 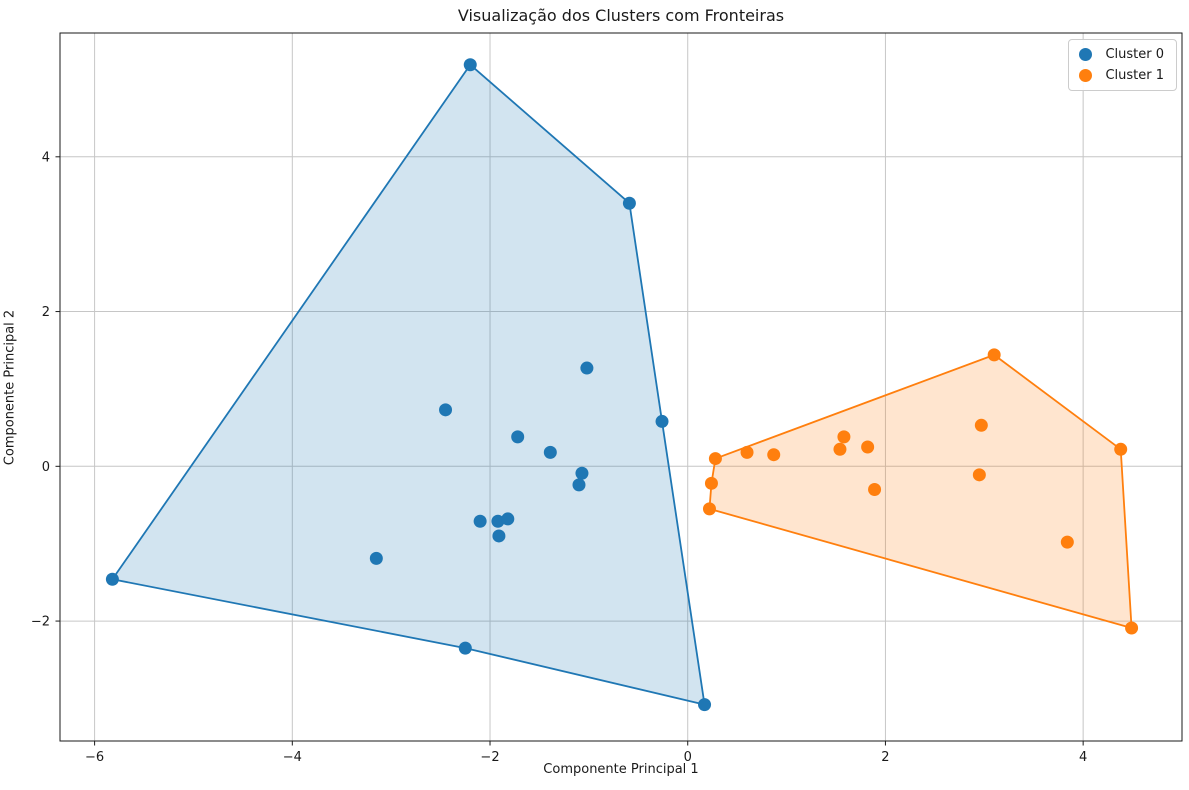 What do you see at coordinates (621, 769) in the screenshot?
I see `x-axis-label: Componente Principal 1` at bounding box center [621, 769].